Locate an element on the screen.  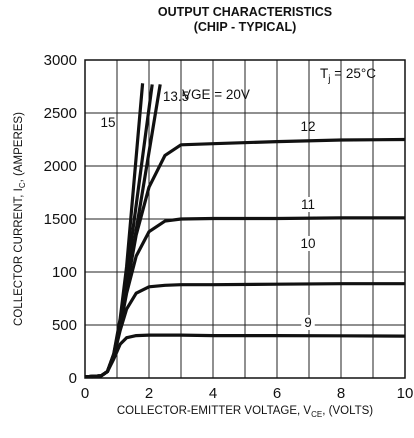
chart-title: OUTPUT CHARACTERISTICS is located at coordinates (245, 12).